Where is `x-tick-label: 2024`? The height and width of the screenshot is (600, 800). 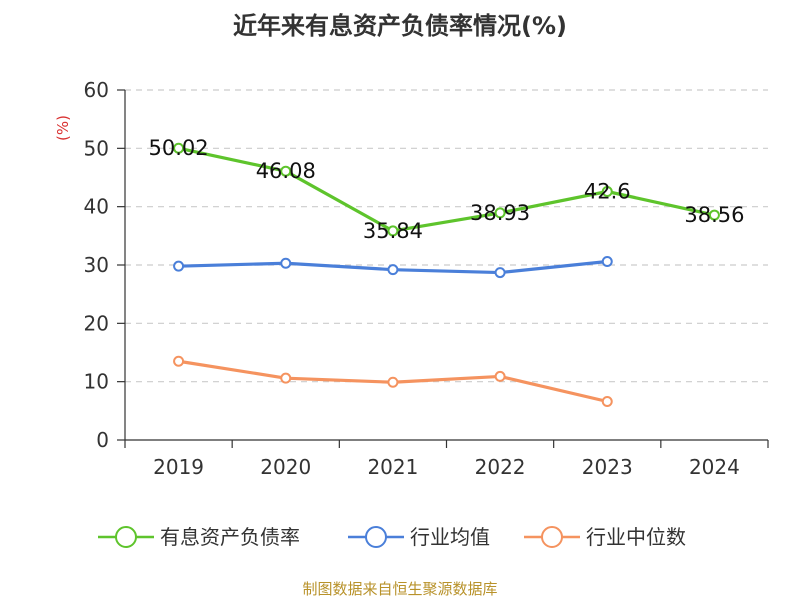
x-tick-label: 2024 is located at coordinates (714, 467).